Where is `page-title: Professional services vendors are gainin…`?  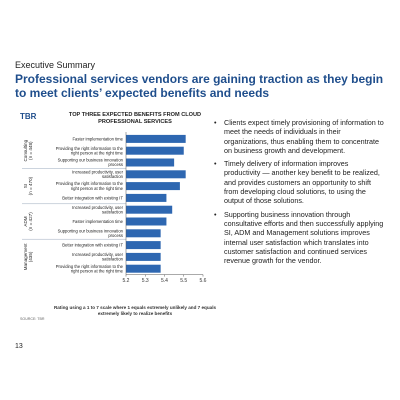 page-title: Professional services vendors are gainin… is located at coordinates (199, 86).